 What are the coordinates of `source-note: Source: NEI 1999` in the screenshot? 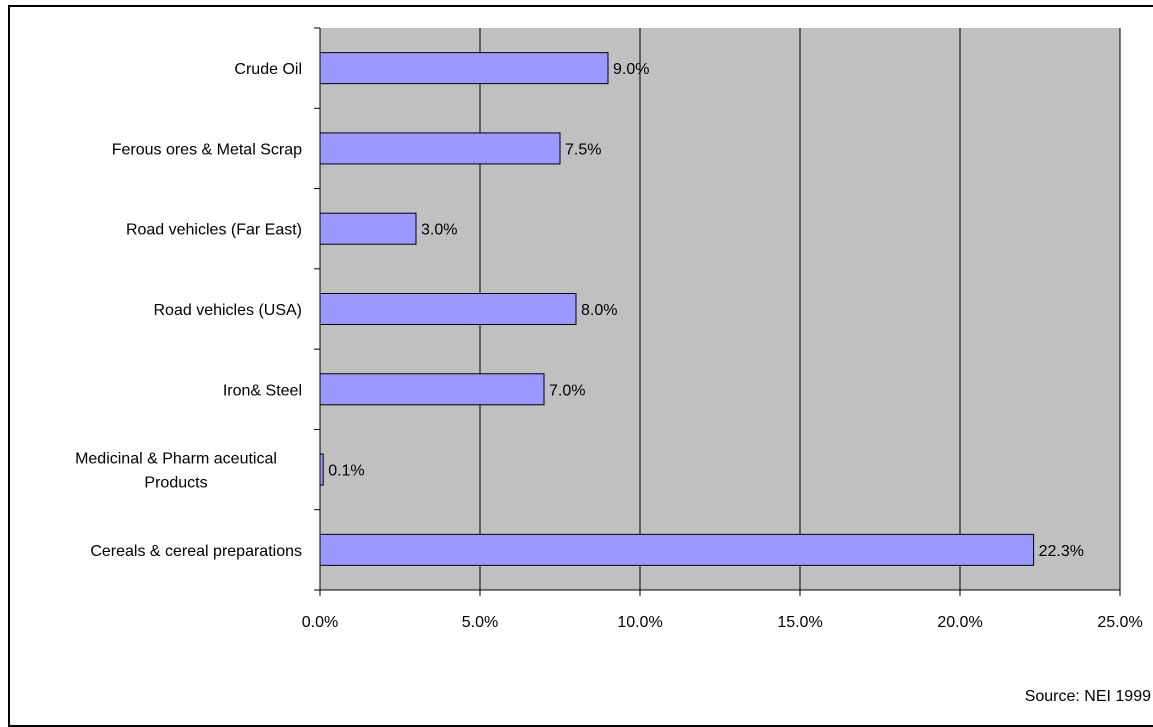 It's located at (1087, 696).